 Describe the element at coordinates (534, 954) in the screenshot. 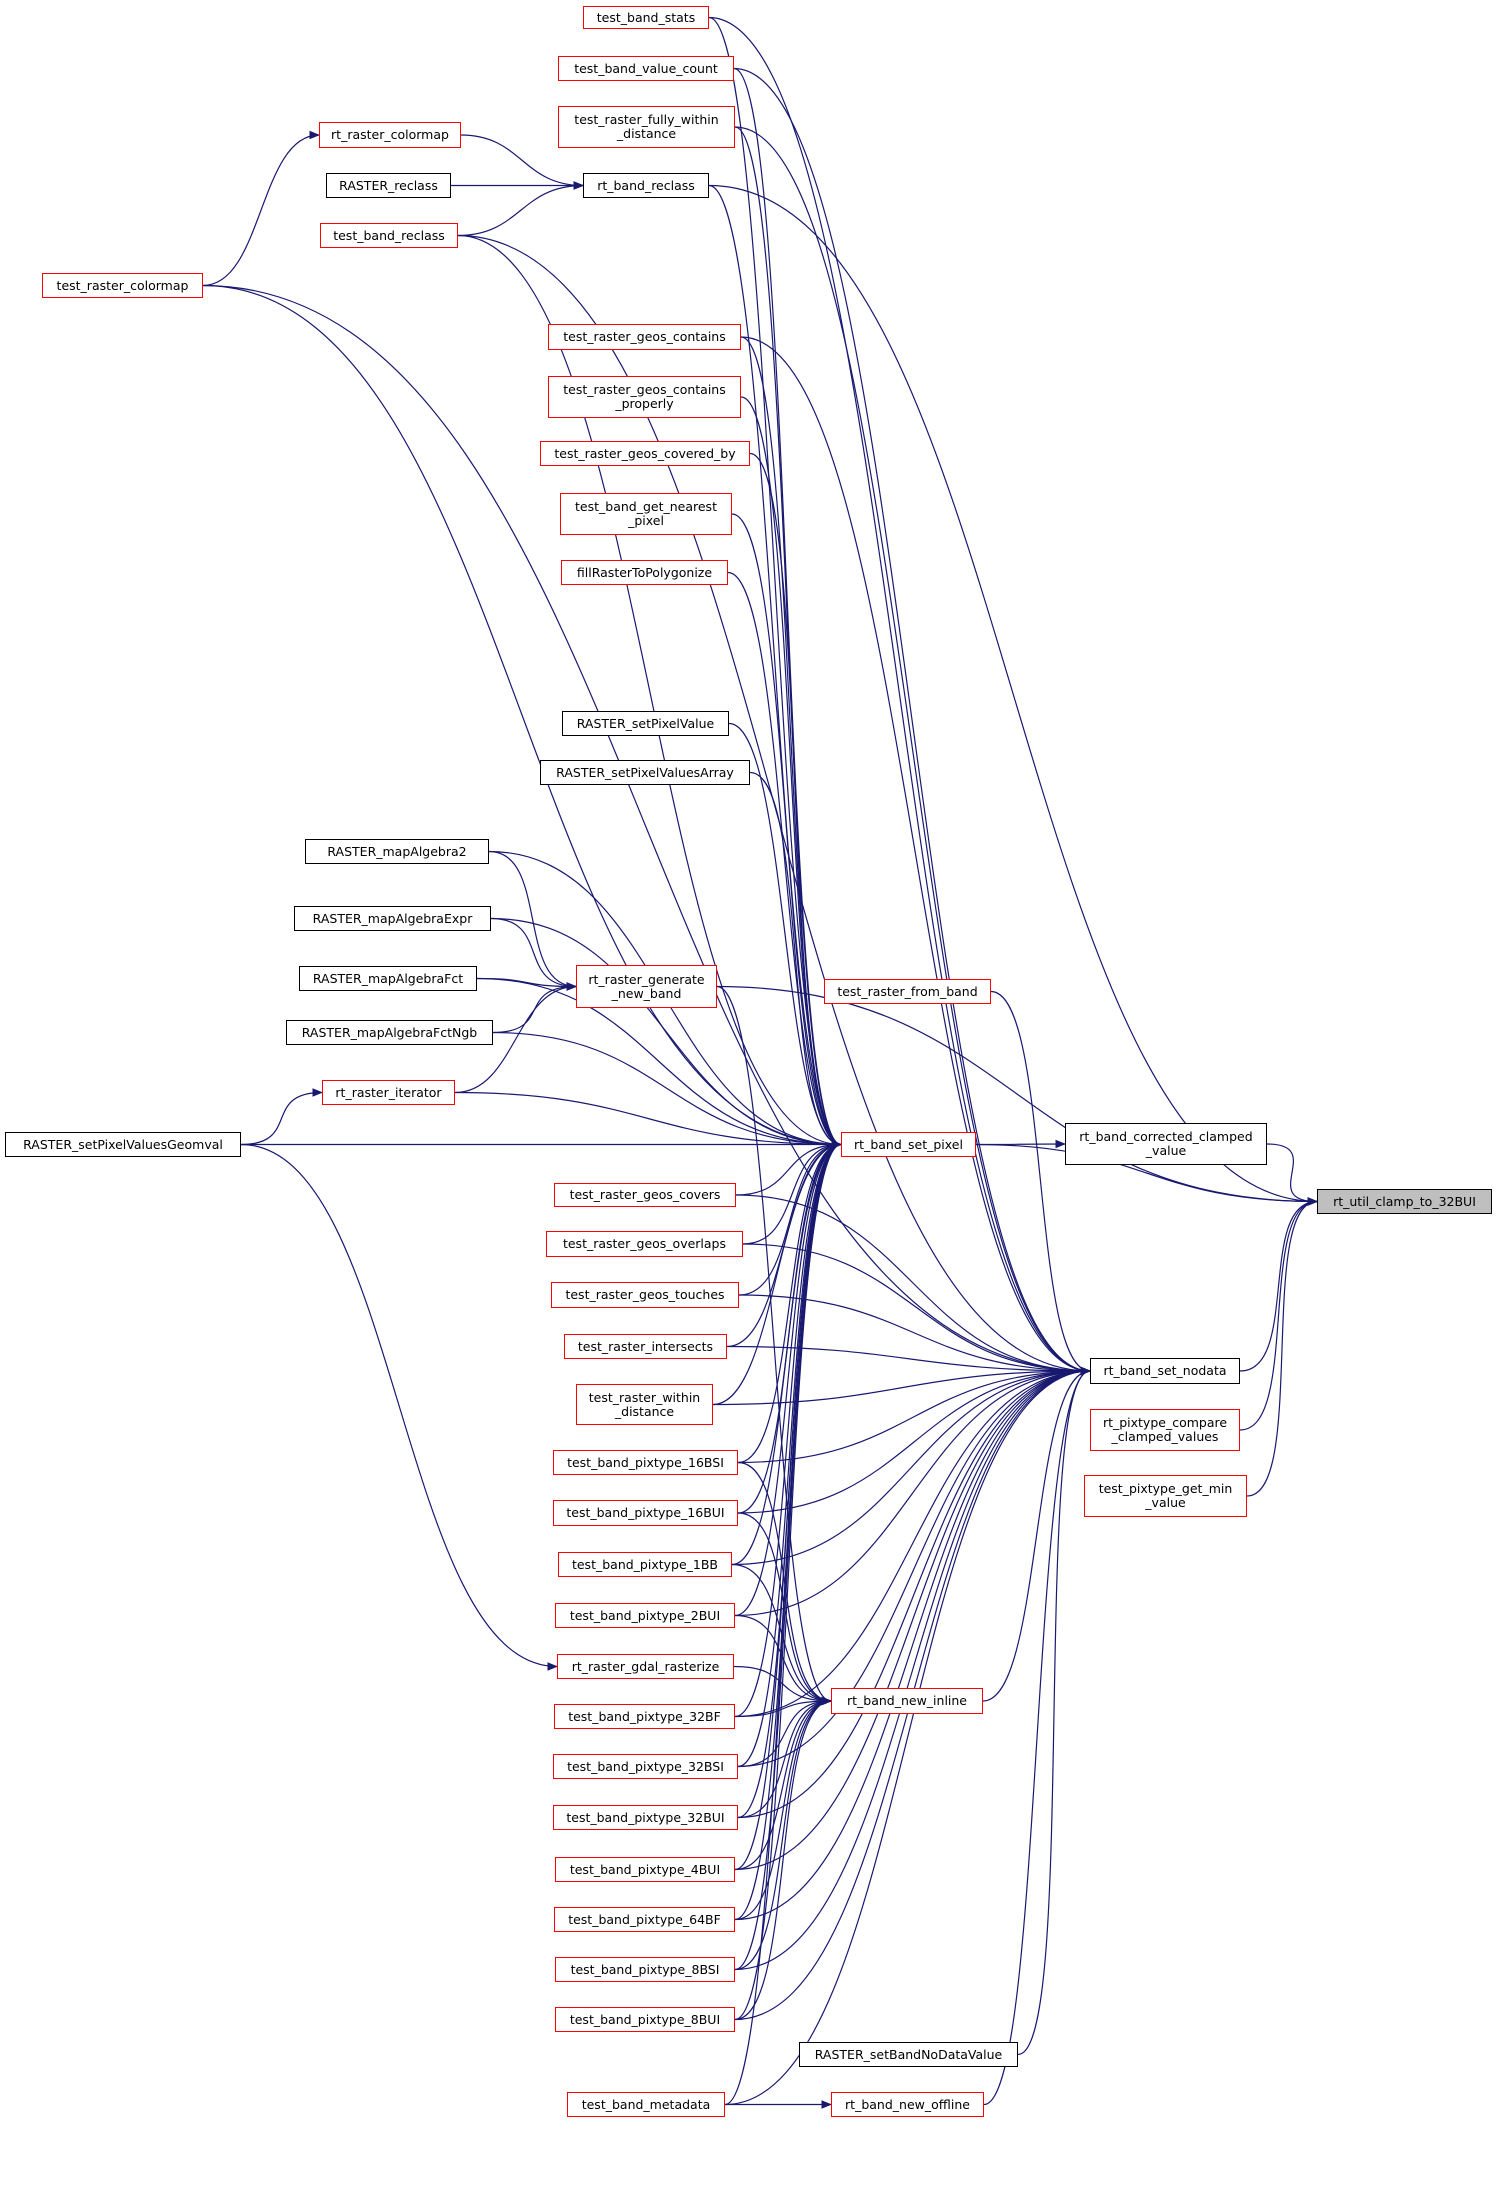

I see `edge-raster-mapalgebraexpr-to-rt-raster-generate-new-band` at that location.